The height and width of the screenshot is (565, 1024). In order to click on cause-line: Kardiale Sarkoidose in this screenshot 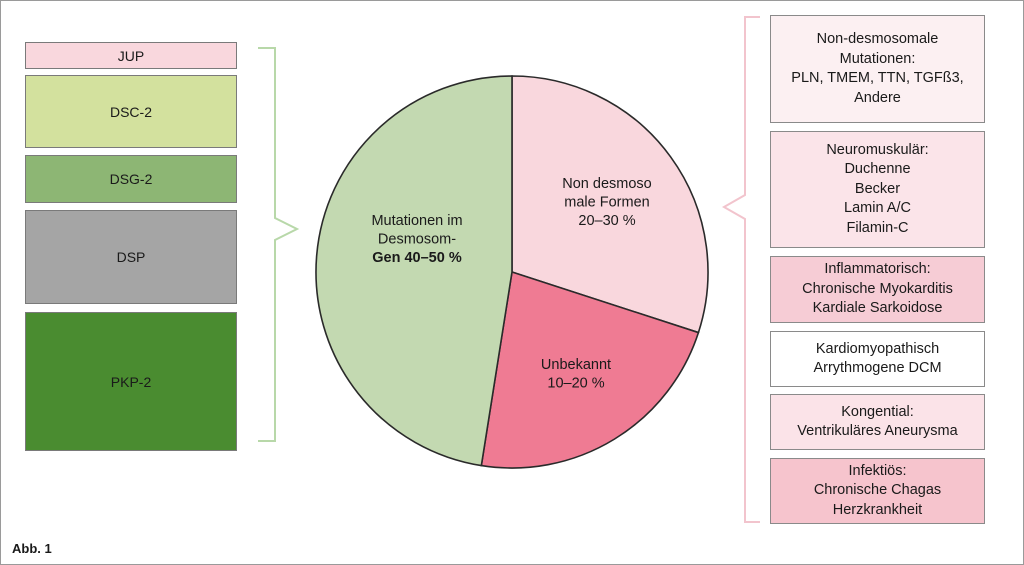, I will do `click(877, 308)`.